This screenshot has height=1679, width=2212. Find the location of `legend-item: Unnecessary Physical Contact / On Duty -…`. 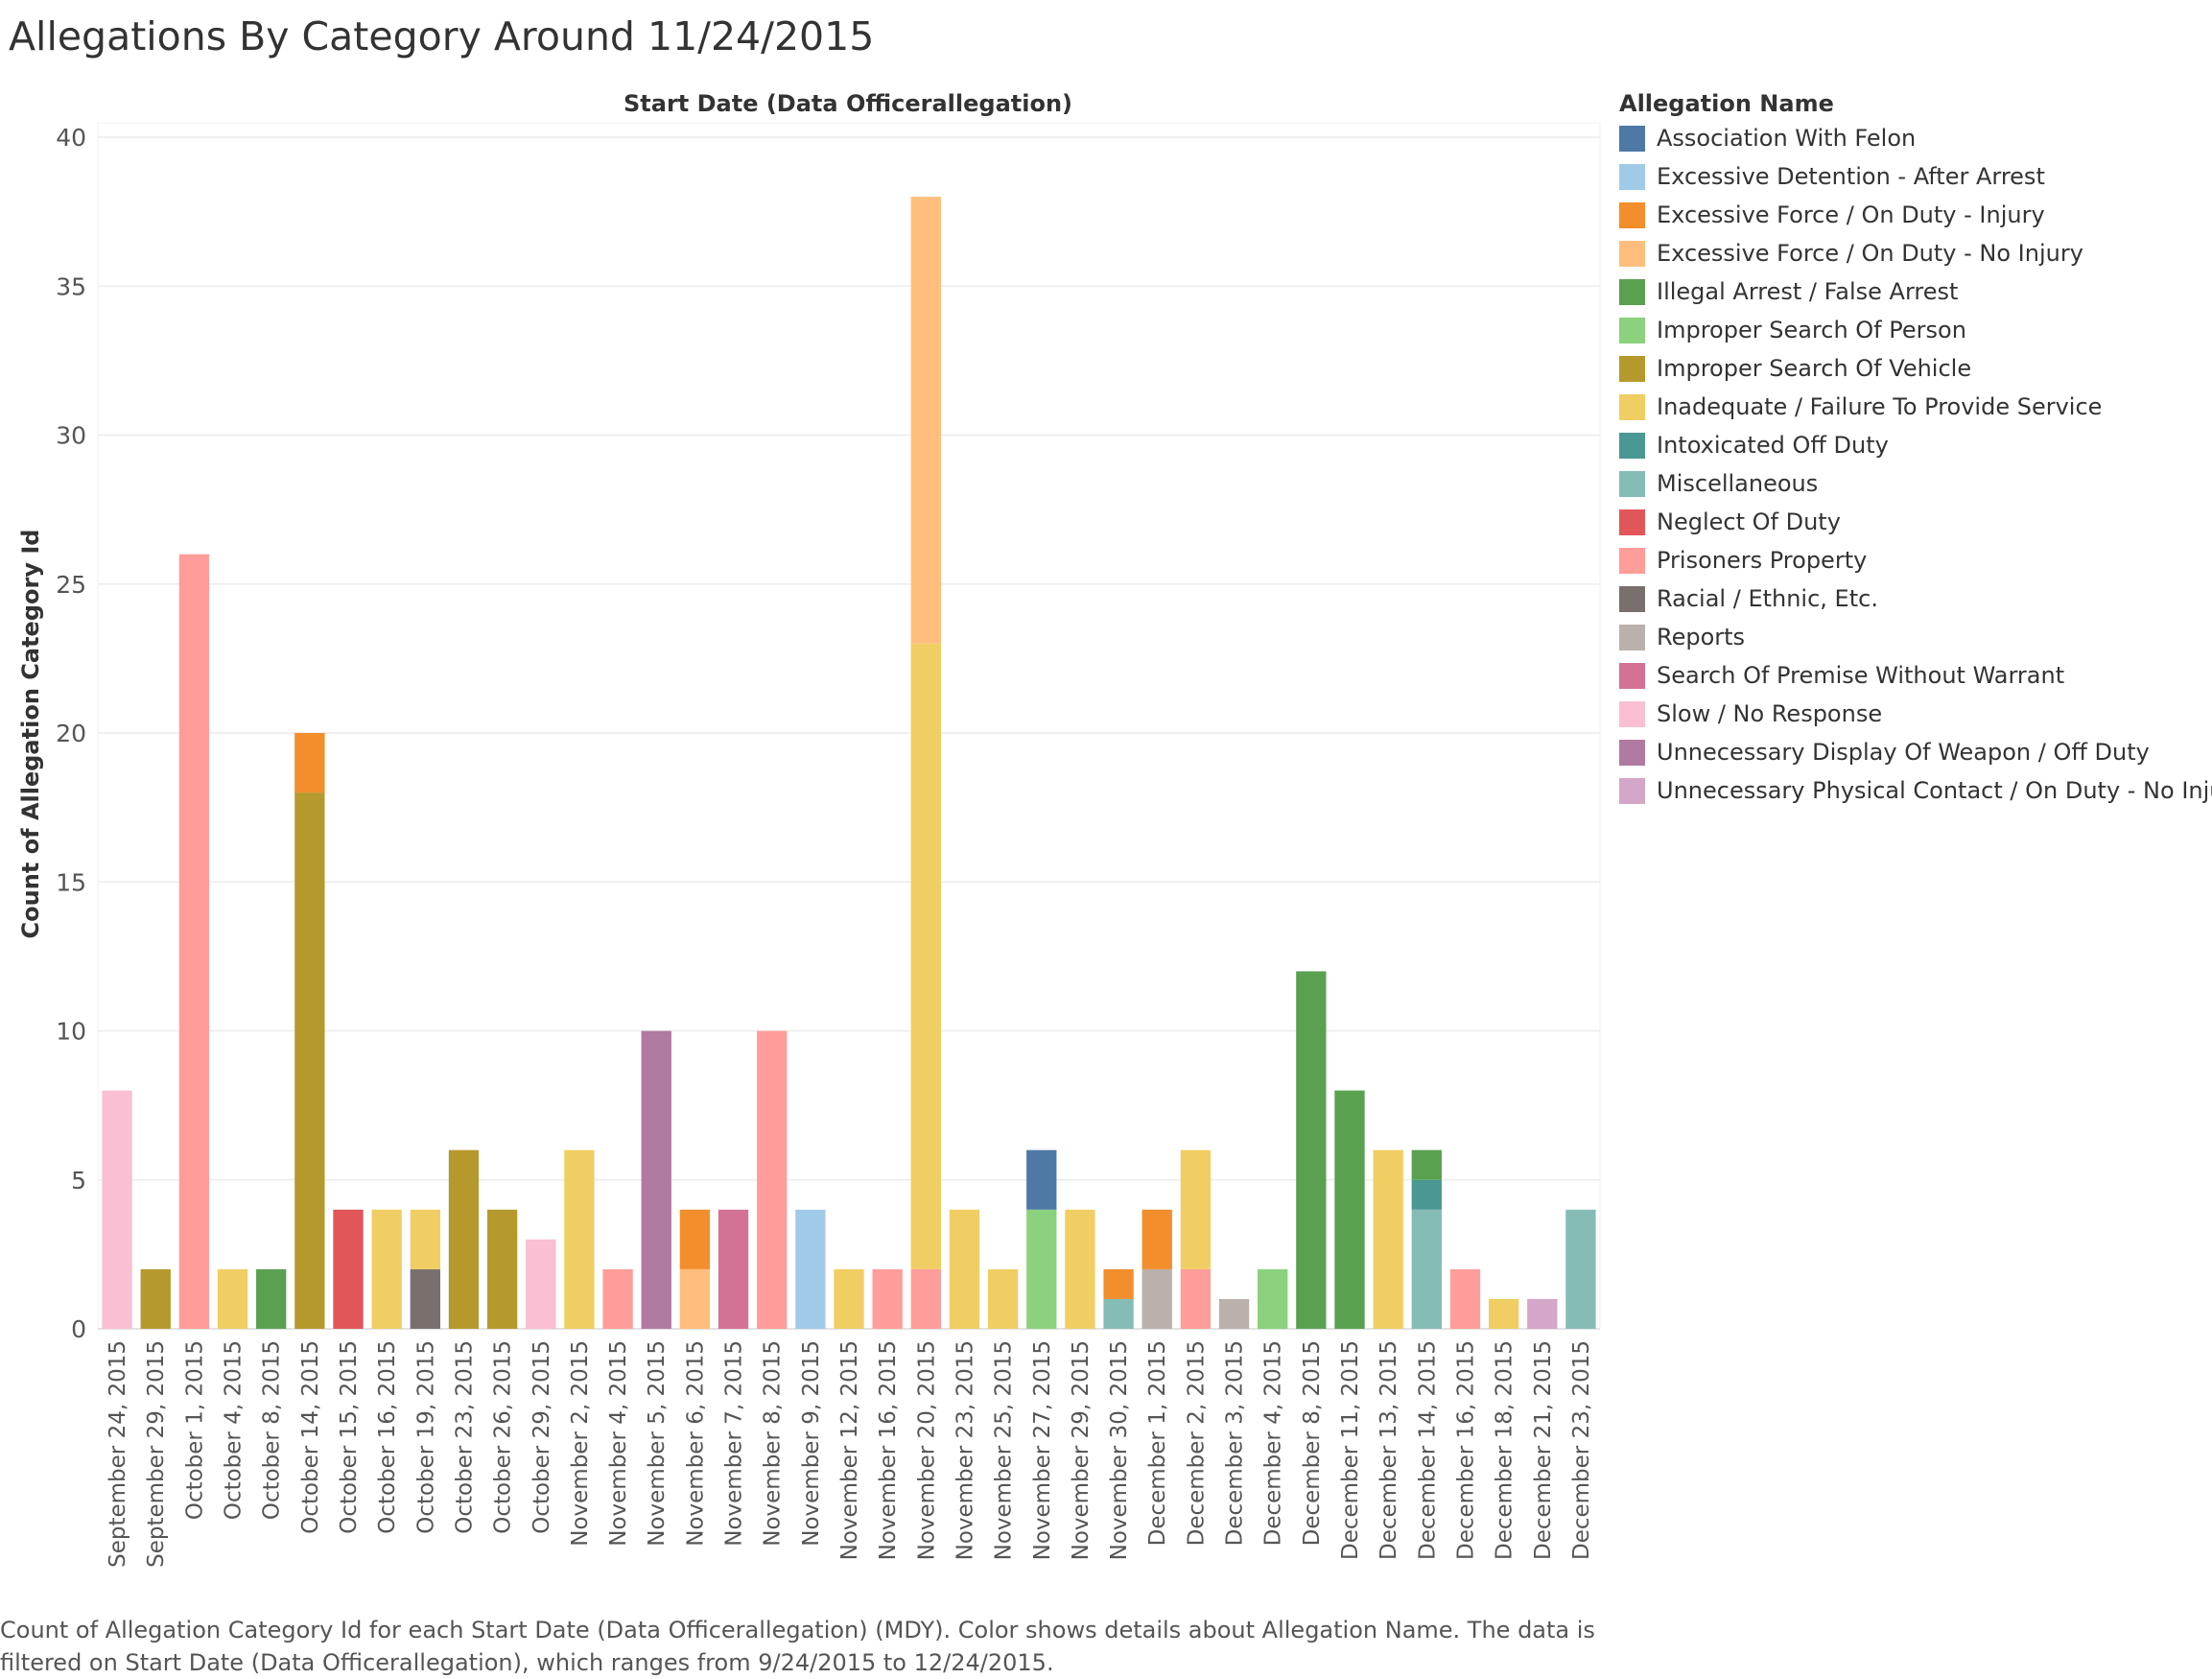

legend-item: Unnecessary Physical Contact / On Duty -… is located at coordinates (1915, 790).